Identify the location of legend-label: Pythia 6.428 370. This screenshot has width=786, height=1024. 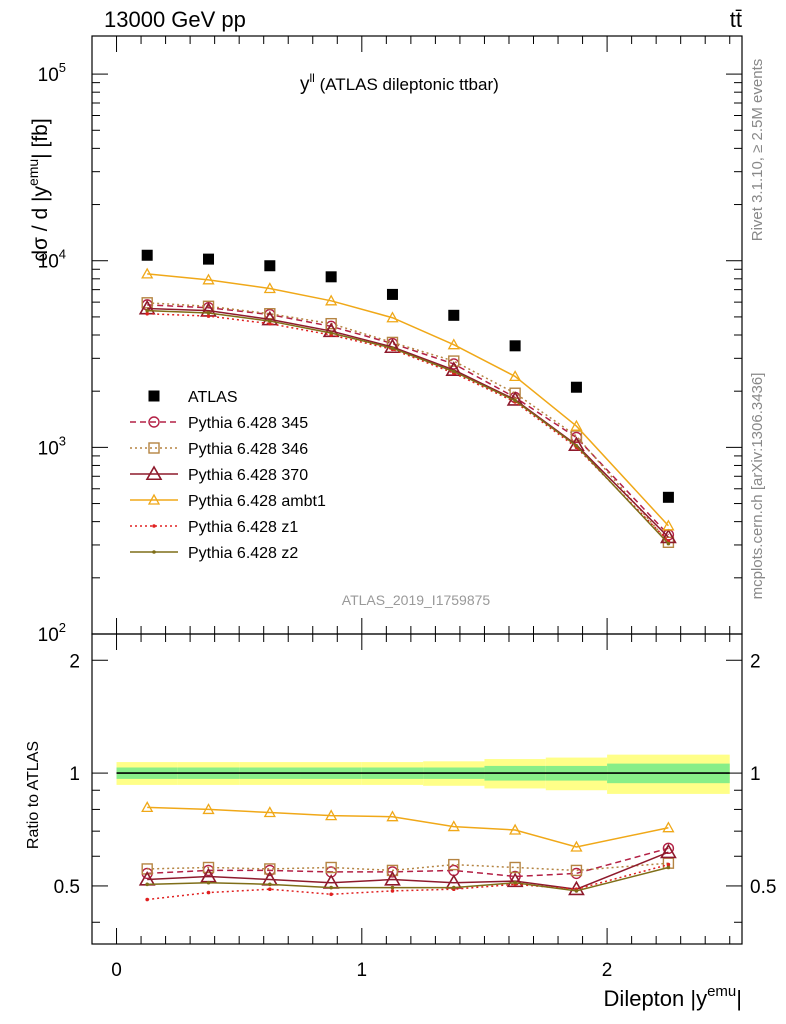
(248, 475).